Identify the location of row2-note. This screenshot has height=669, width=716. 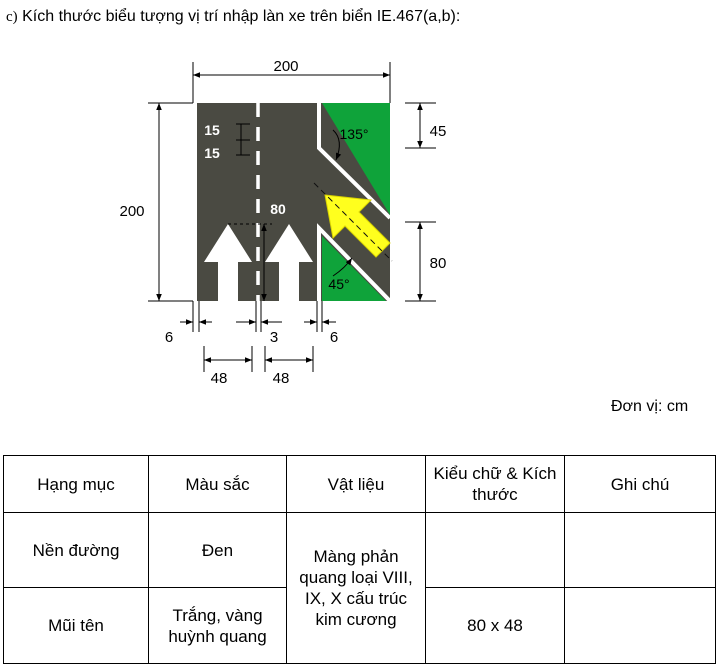
(640, 625).